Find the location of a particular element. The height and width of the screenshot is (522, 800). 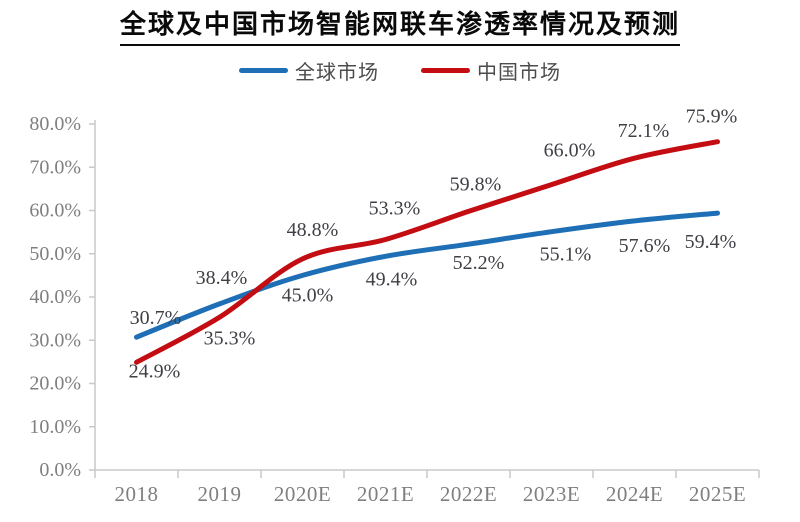

legend-item-global-market: 全球市场 is located at coordinates (309, 70).